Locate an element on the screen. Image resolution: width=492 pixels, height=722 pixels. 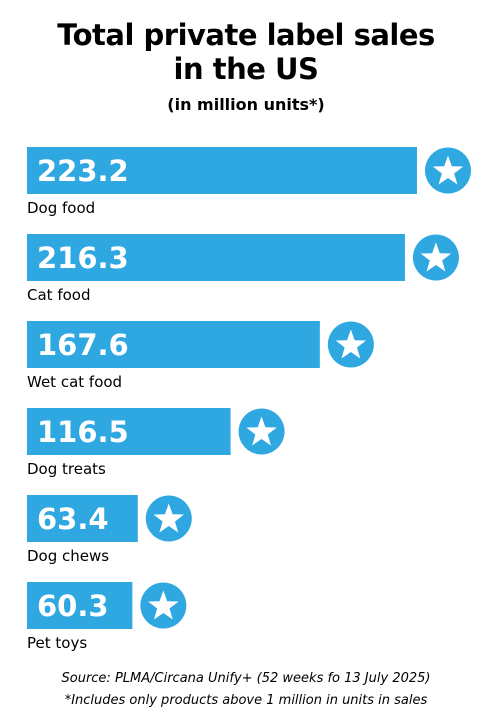
category-label: Dog food is located at coordinates (61, 208).